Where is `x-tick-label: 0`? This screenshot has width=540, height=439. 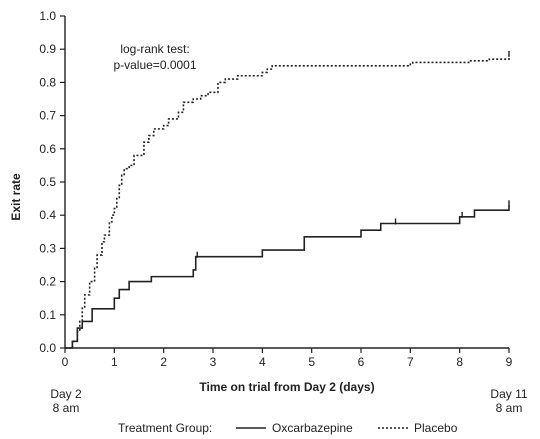
x-tick-label: 0 is located at coordinates (65, 362).